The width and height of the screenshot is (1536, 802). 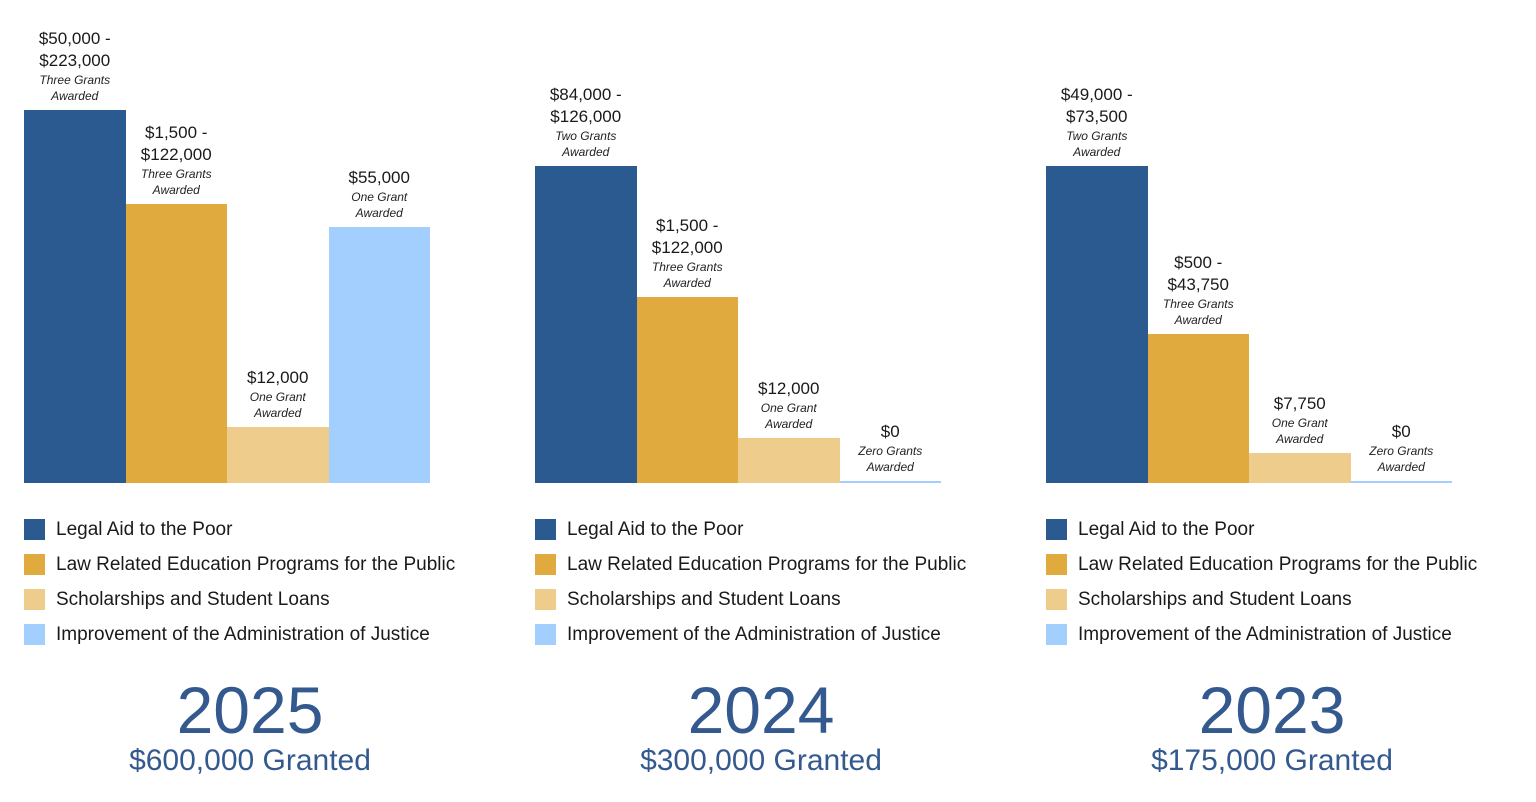 I want to click on data-label-amount: $49,000 - $73,500, so click(x=1096, y=105).